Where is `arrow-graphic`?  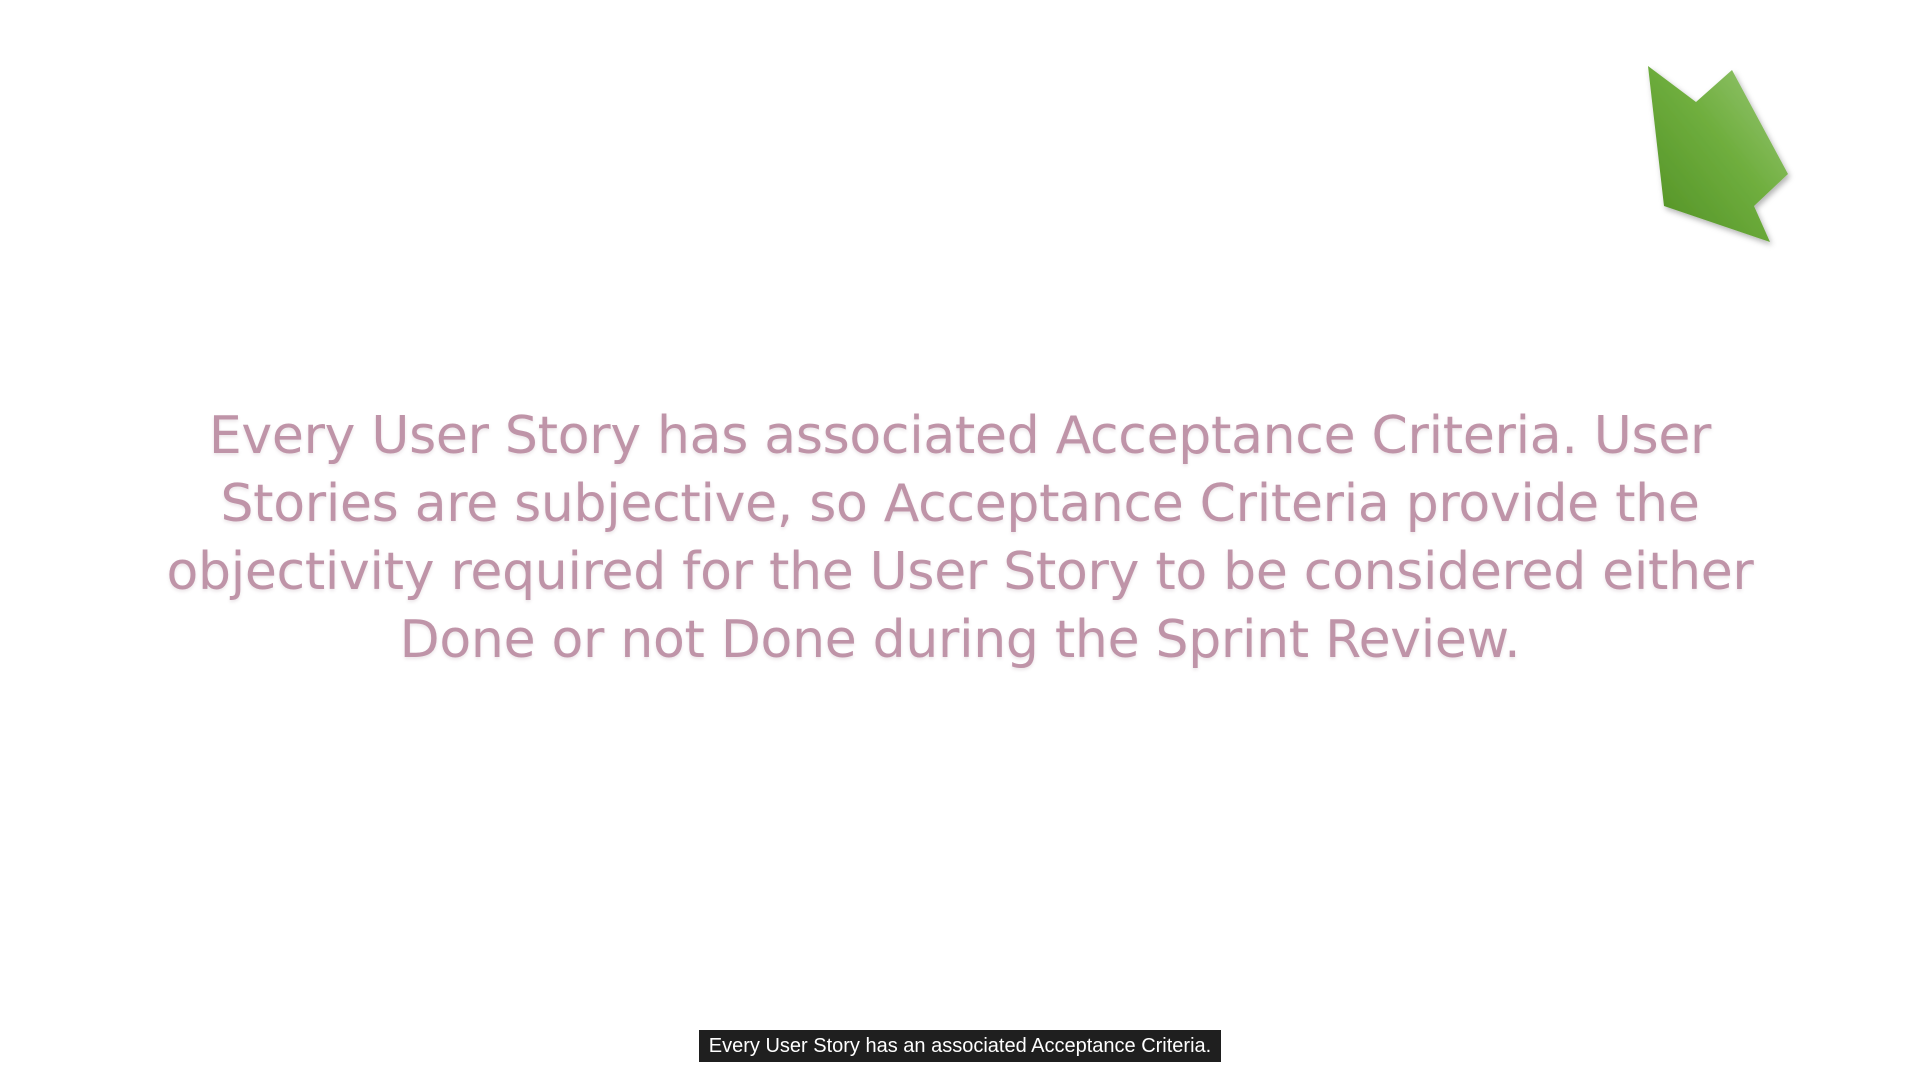
arrow-graphic is located at coordinates (1718, 154).